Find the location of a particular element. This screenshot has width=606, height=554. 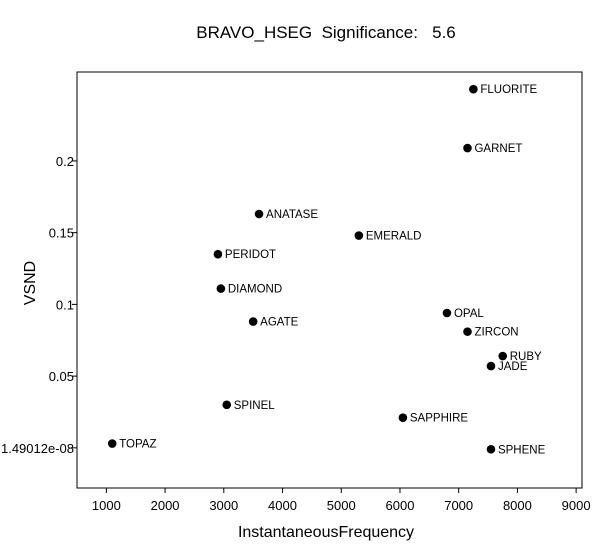

y-tick-label: 0.1 is located at coordinates (65, 304).